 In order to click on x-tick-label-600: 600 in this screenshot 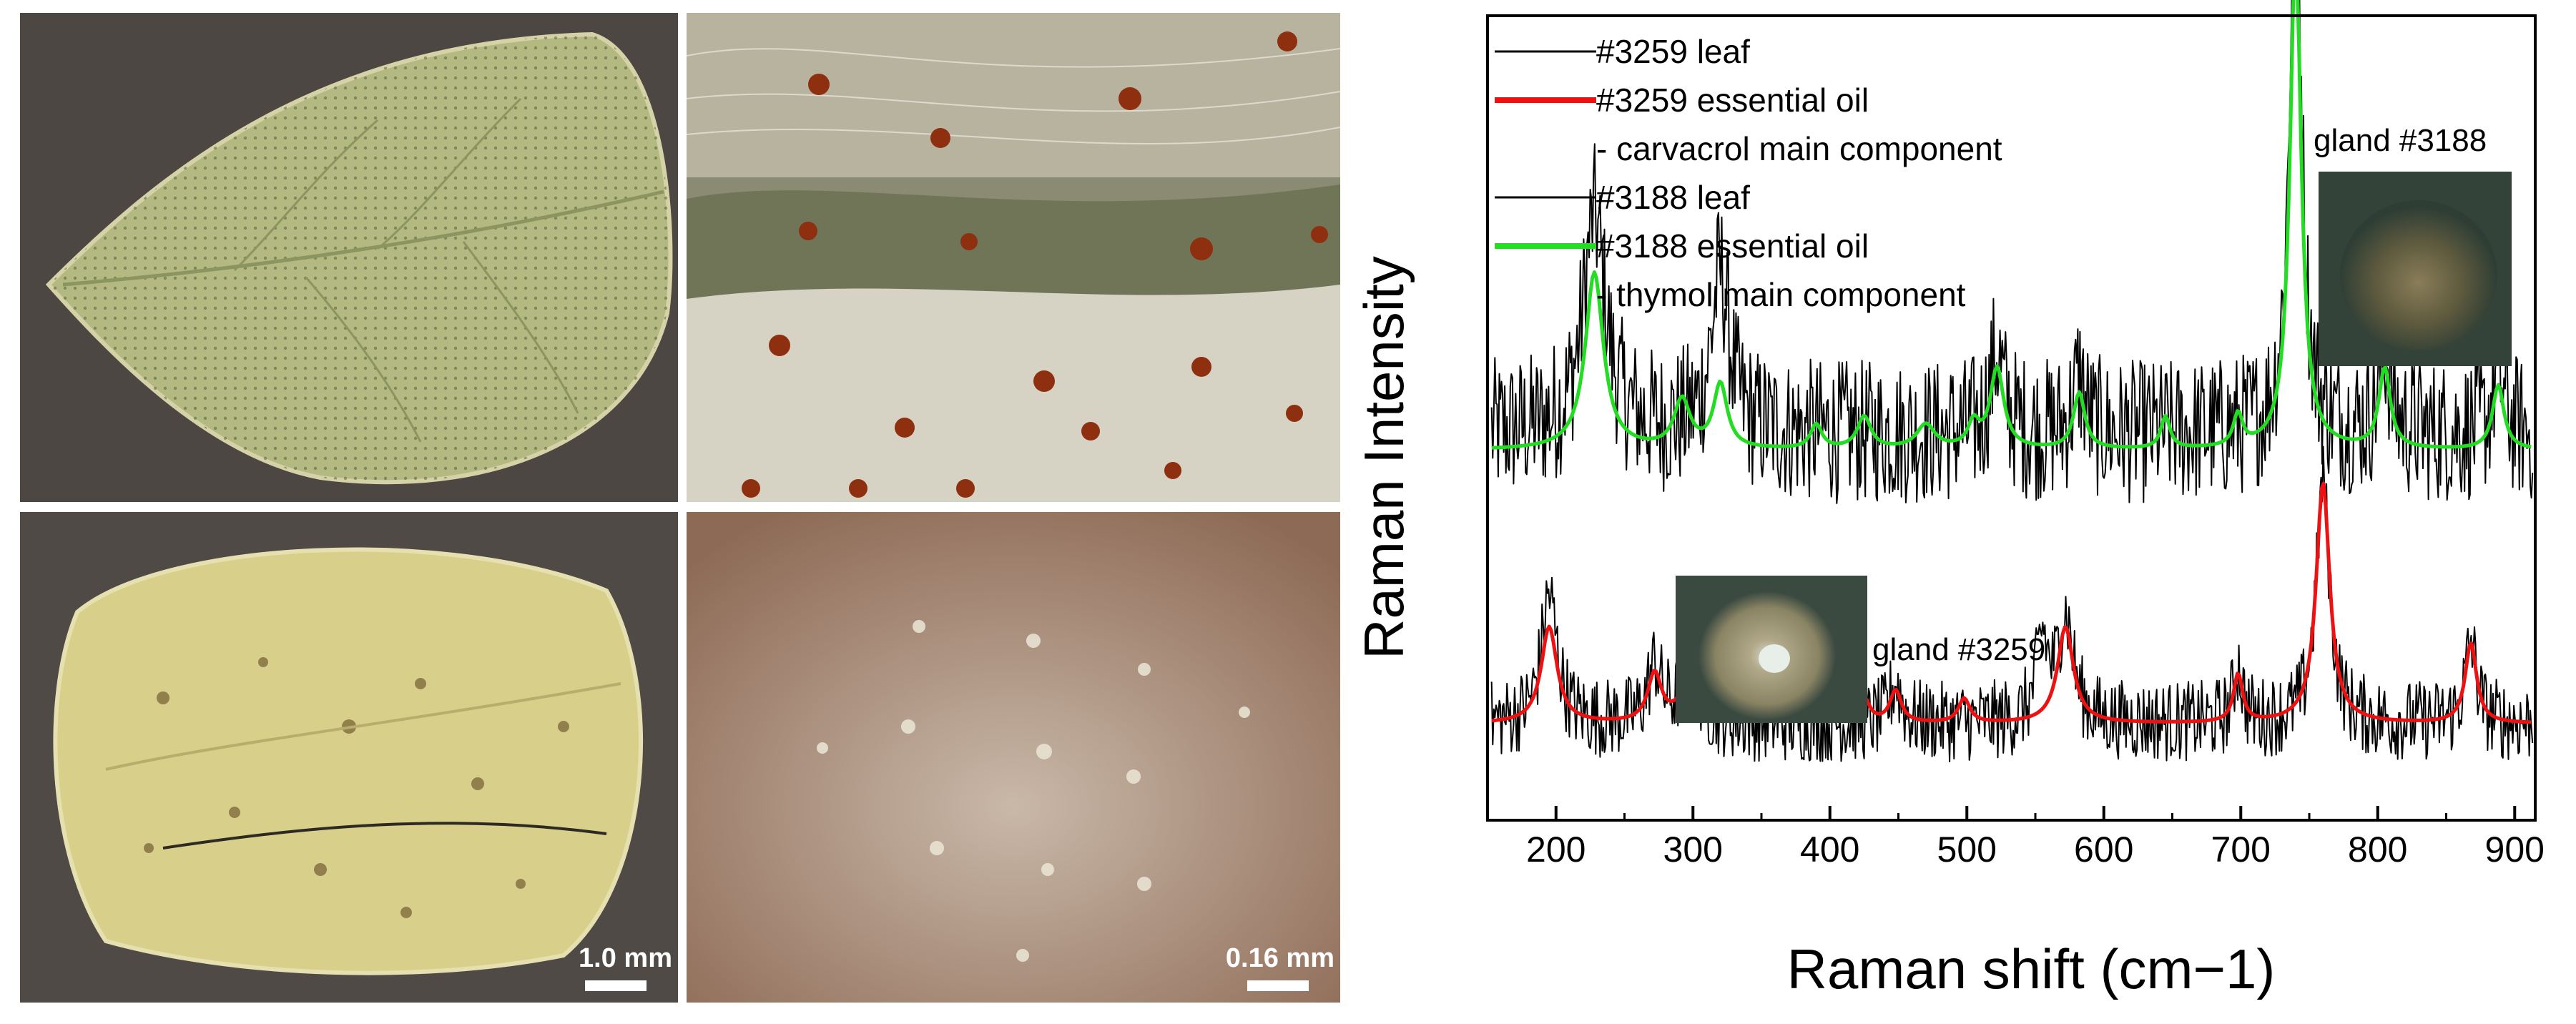, I will do `click(2103, 849)`.